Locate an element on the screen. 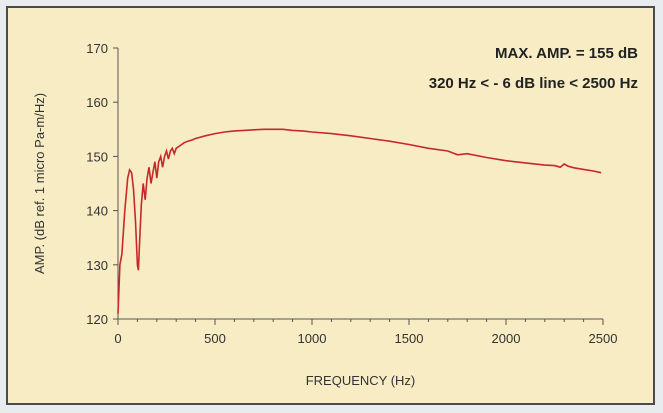  y-tick-label: 140 is located at coordinates (97, 211).